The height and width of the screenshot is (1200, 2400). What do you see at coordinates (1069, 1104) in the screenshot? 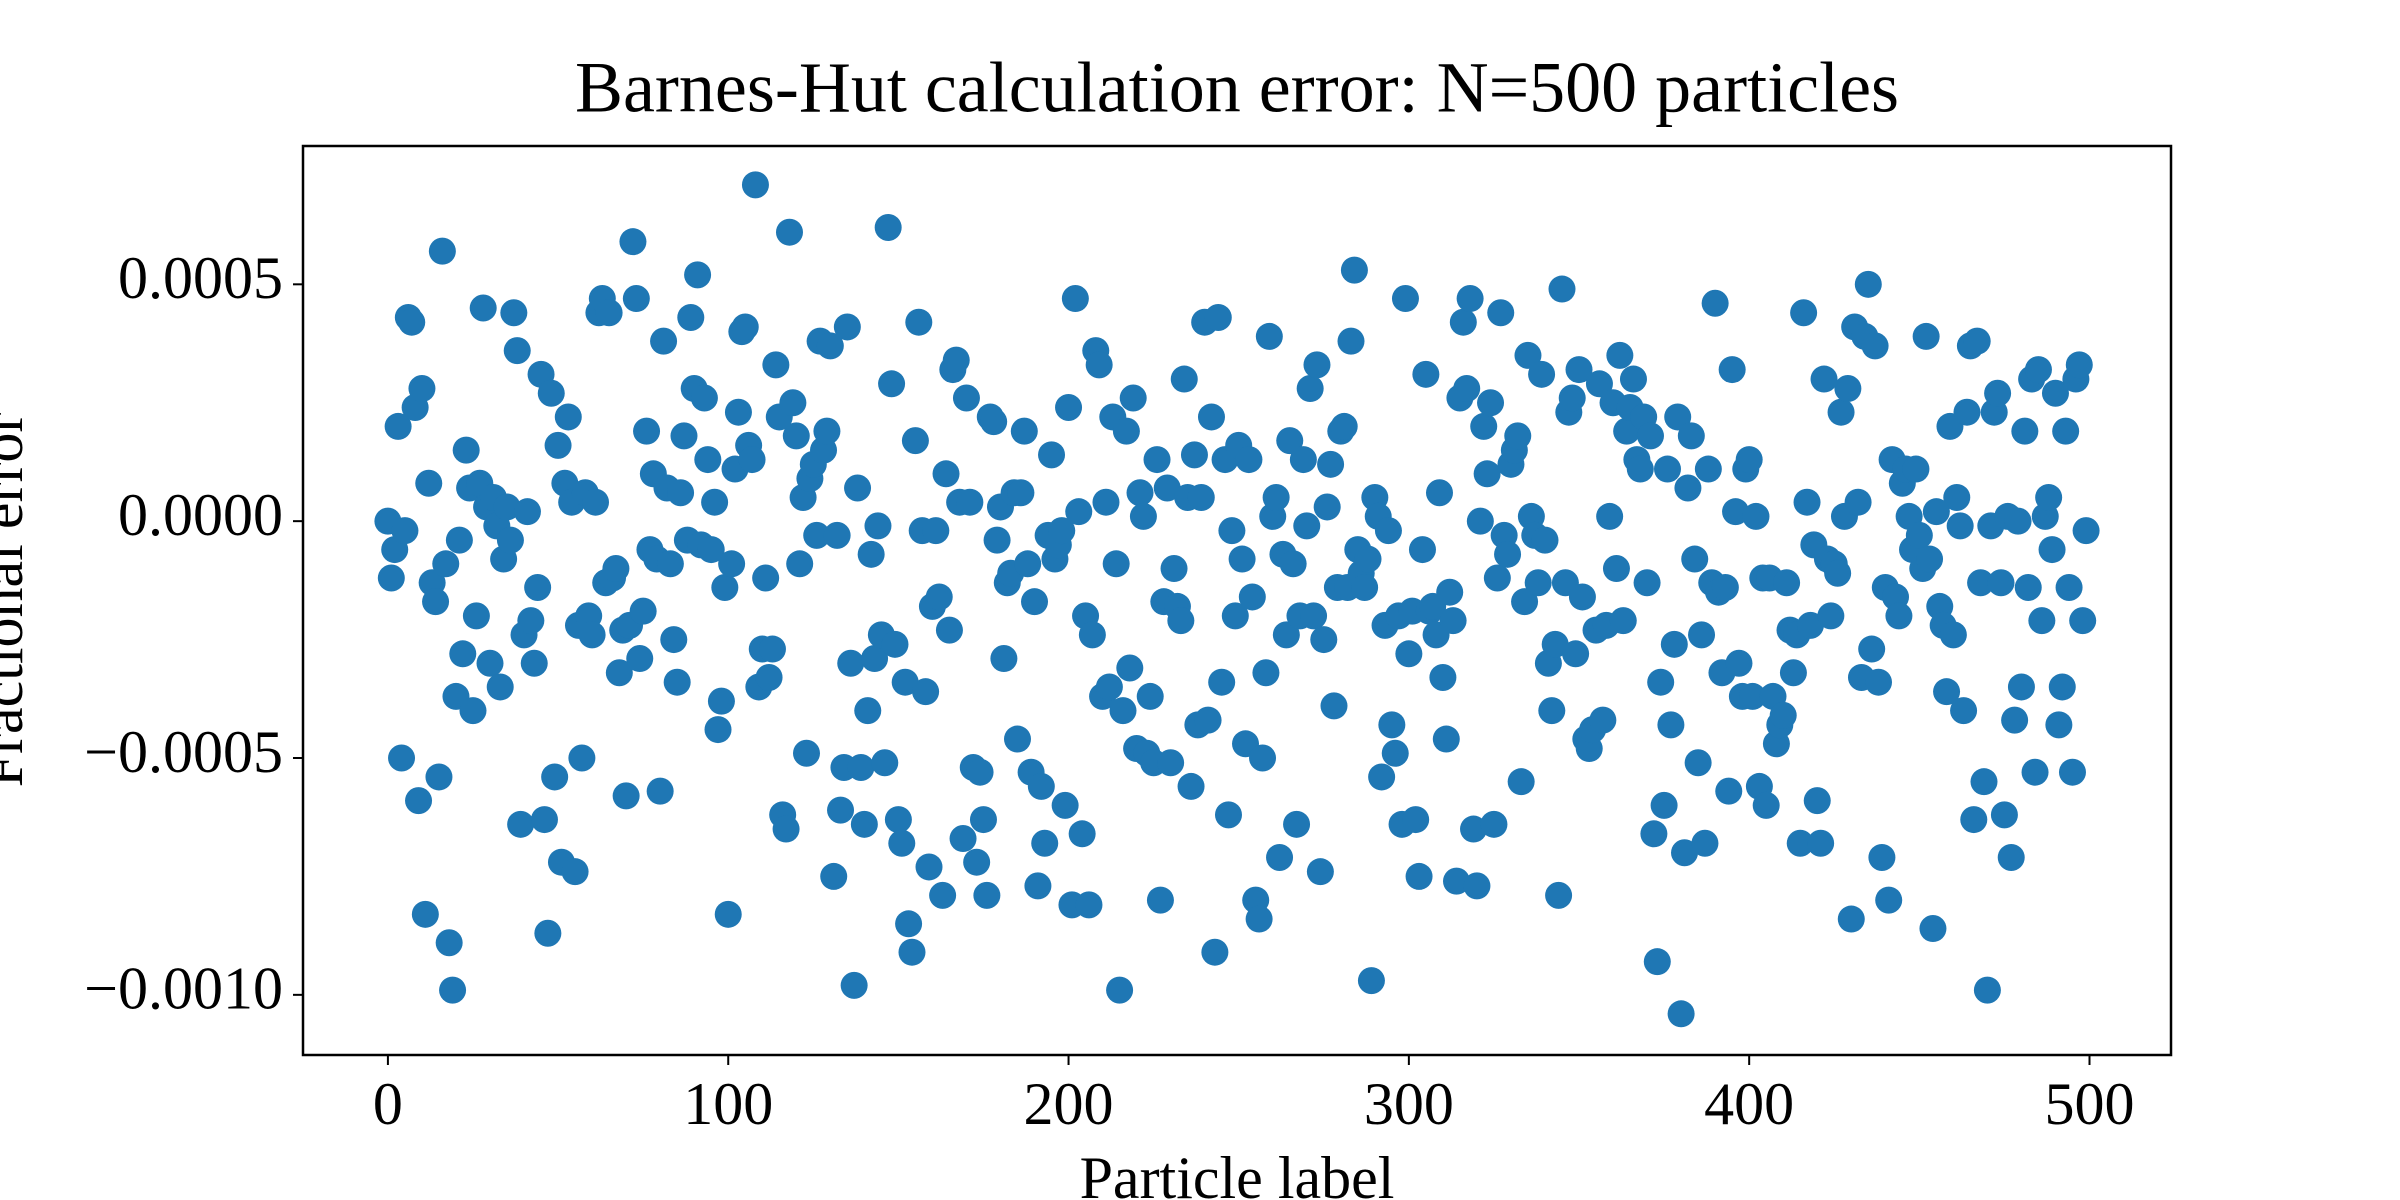
I see `x-tick-label: 200` at bounding box center [1069, 1104].